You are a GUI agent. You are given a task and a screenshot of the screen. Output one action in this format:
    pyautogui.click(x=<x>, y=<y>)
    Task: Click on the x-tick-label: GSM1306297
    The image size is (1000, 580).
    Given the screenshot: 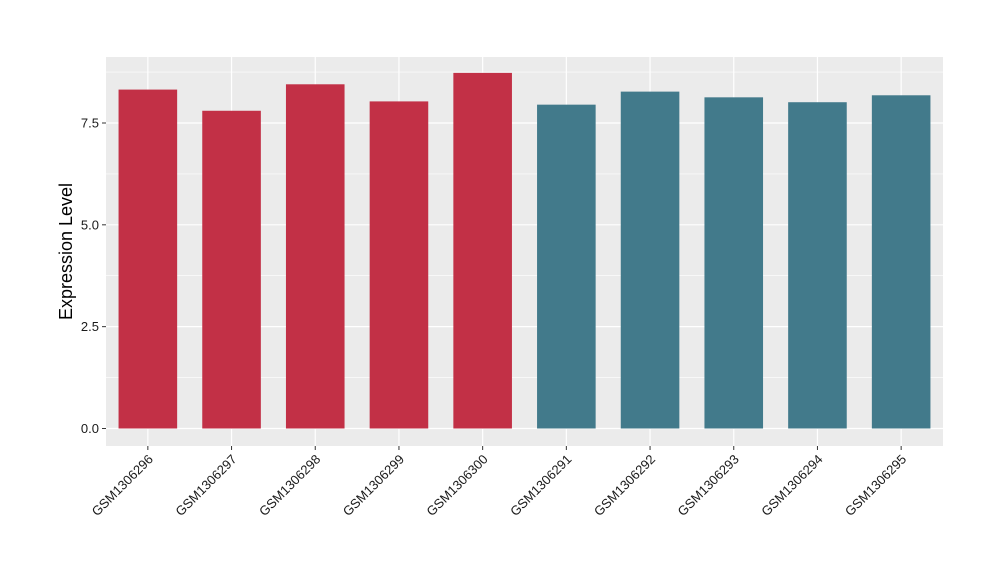 What is the action you would take?
    pyautogui.click(x=205, y=485)
    